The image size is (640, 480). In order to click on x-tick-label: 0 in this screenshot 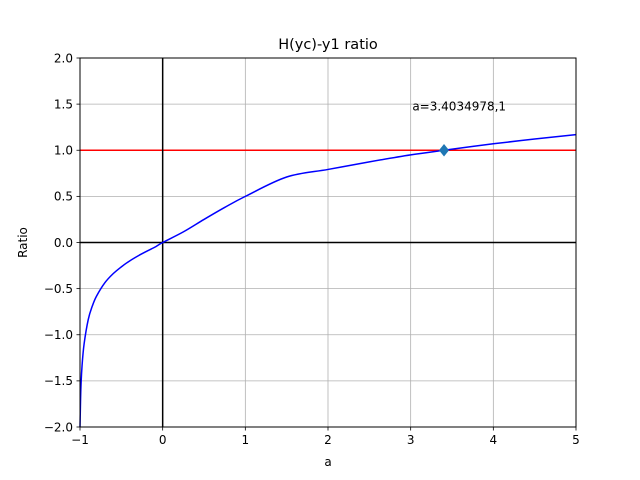, I will do `click(163, 440)`.